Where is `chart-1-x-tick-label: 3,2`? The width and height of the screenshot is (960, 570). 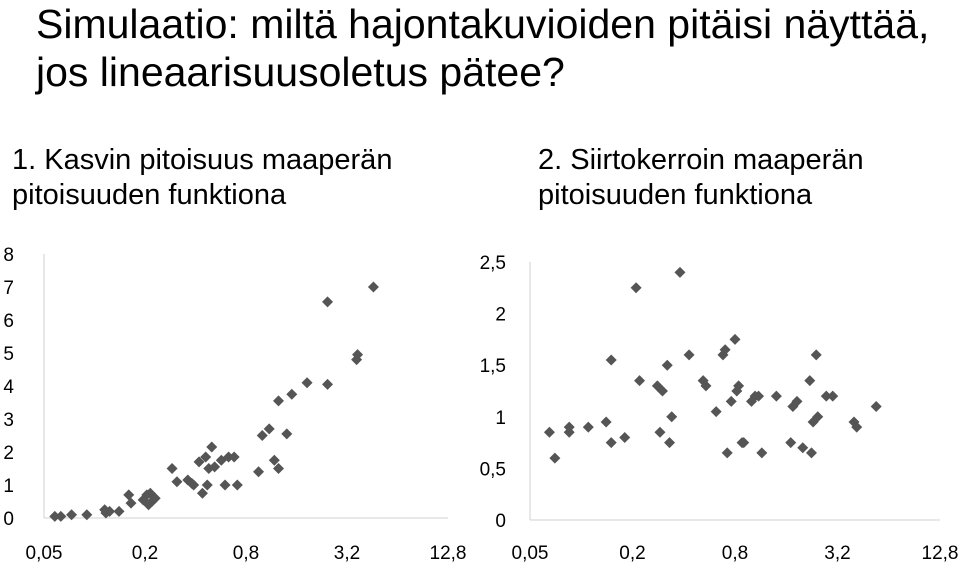 chart-1-x-tick-label: 3,2 is located at coordinates (347, 553).